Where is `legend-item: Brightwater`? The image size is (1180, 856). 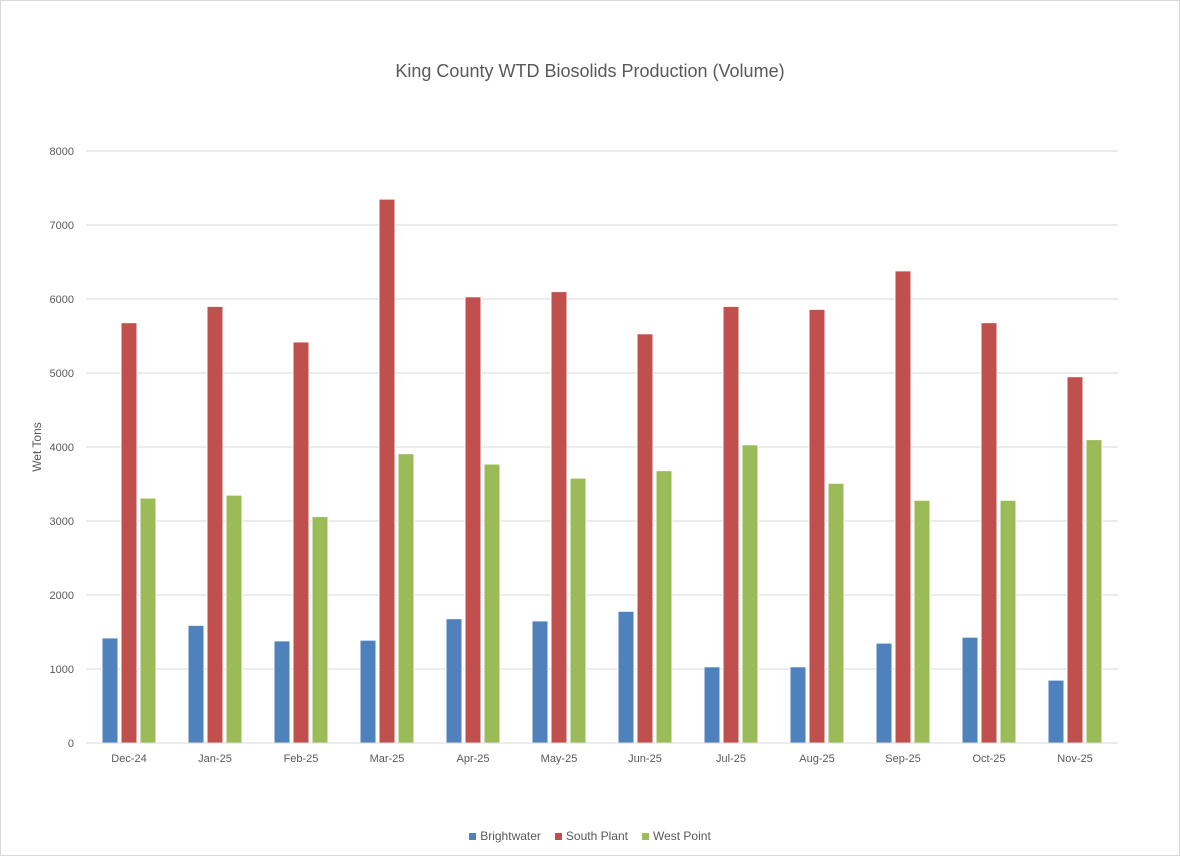
legend-item: Brightwater is located at coordinates (505, 836).